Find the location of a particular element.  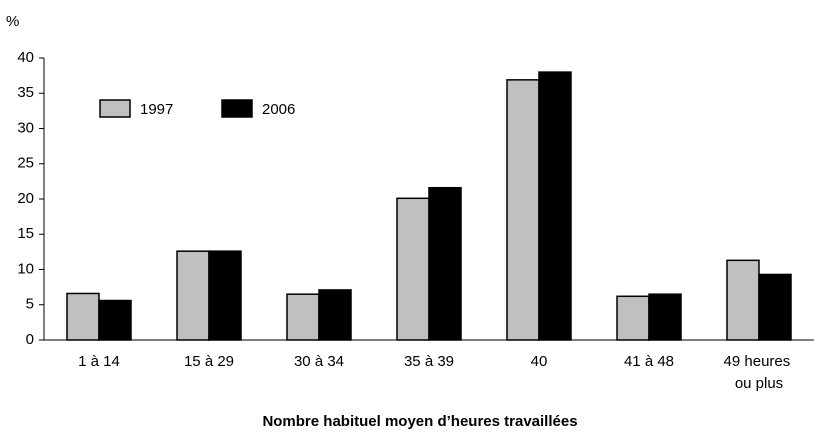

x-tick-label: 49 heures ou plus is located at coordinates (759, 372).